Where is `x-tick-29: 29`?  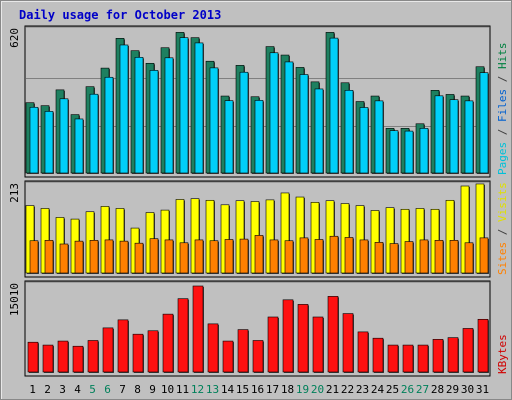
x-tick-29: 29 is located at coordinates (452, 389).